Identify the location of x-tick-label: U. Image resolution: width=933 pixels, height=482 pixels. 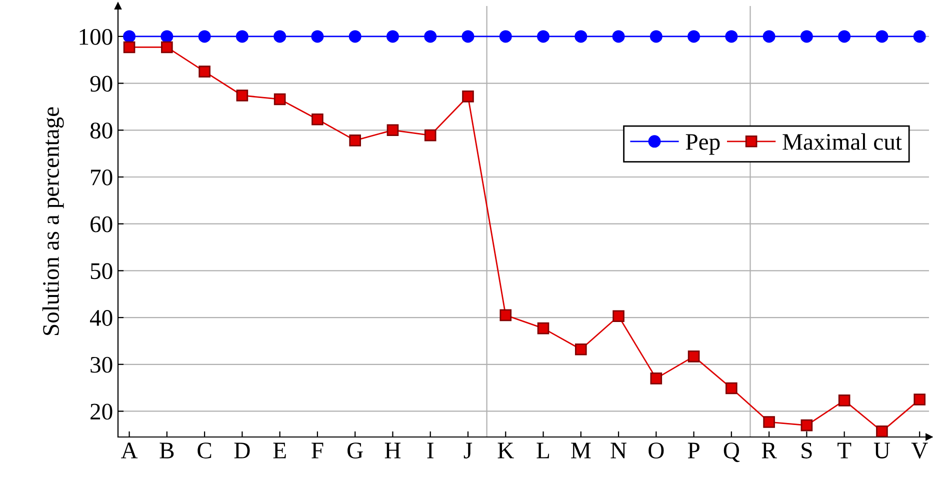
(882, 450).